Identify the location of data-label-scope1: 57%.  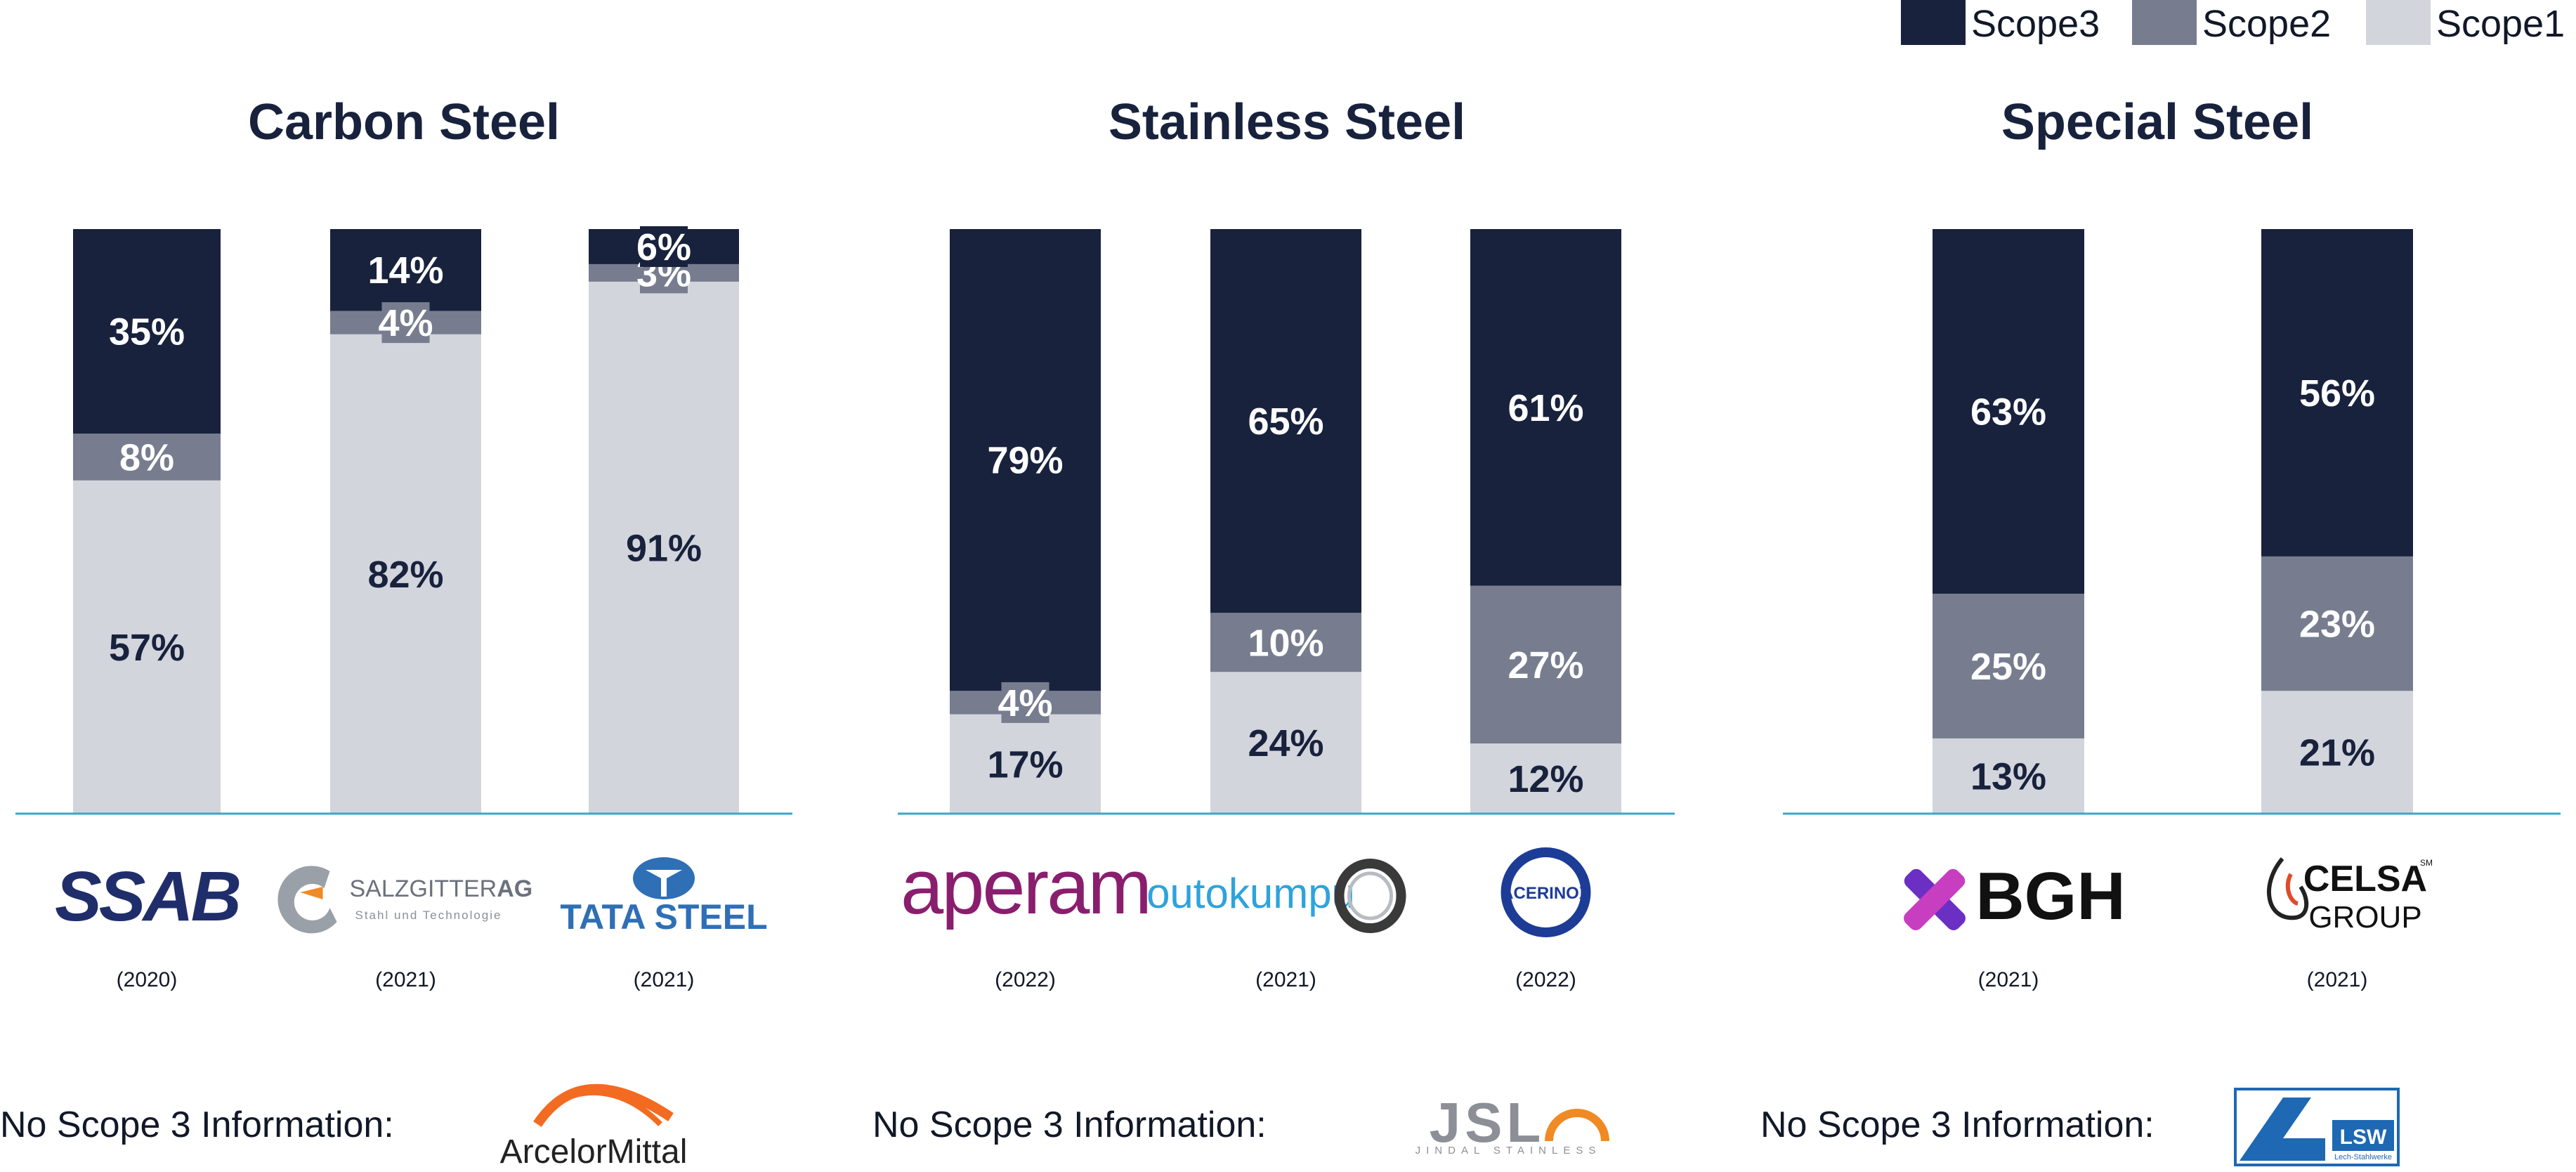
(147, 648).